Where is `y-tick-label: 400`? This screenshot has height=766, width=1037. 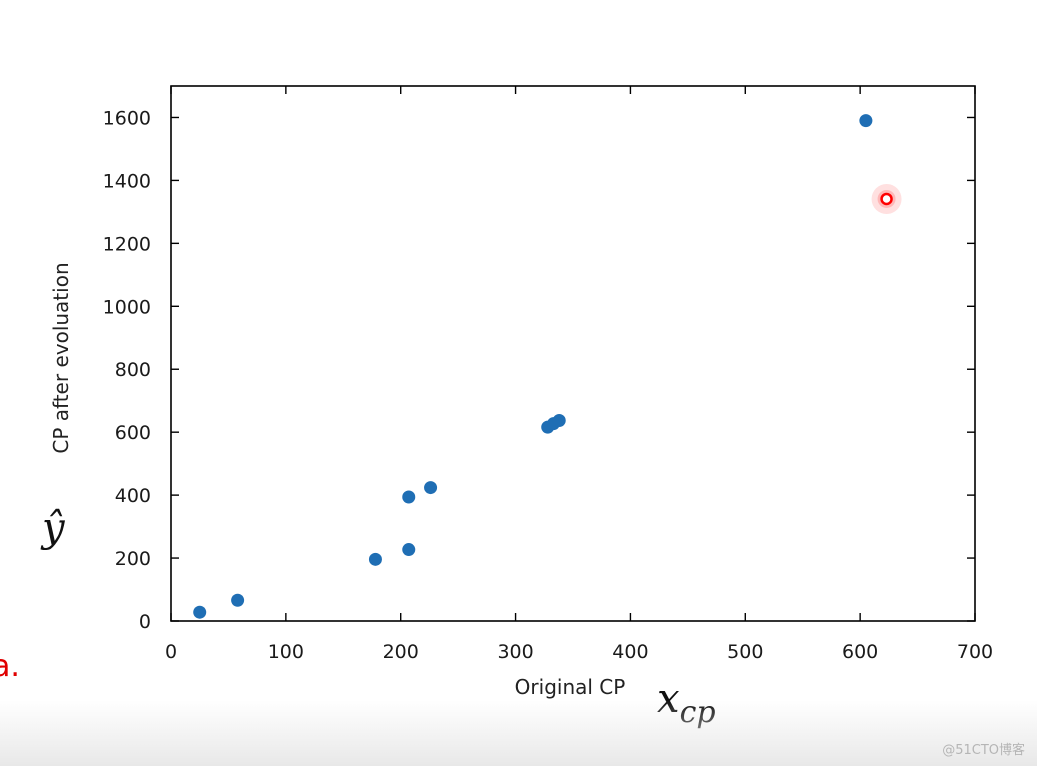 y-tick-label: 400 is located at coordinates (133, 496).